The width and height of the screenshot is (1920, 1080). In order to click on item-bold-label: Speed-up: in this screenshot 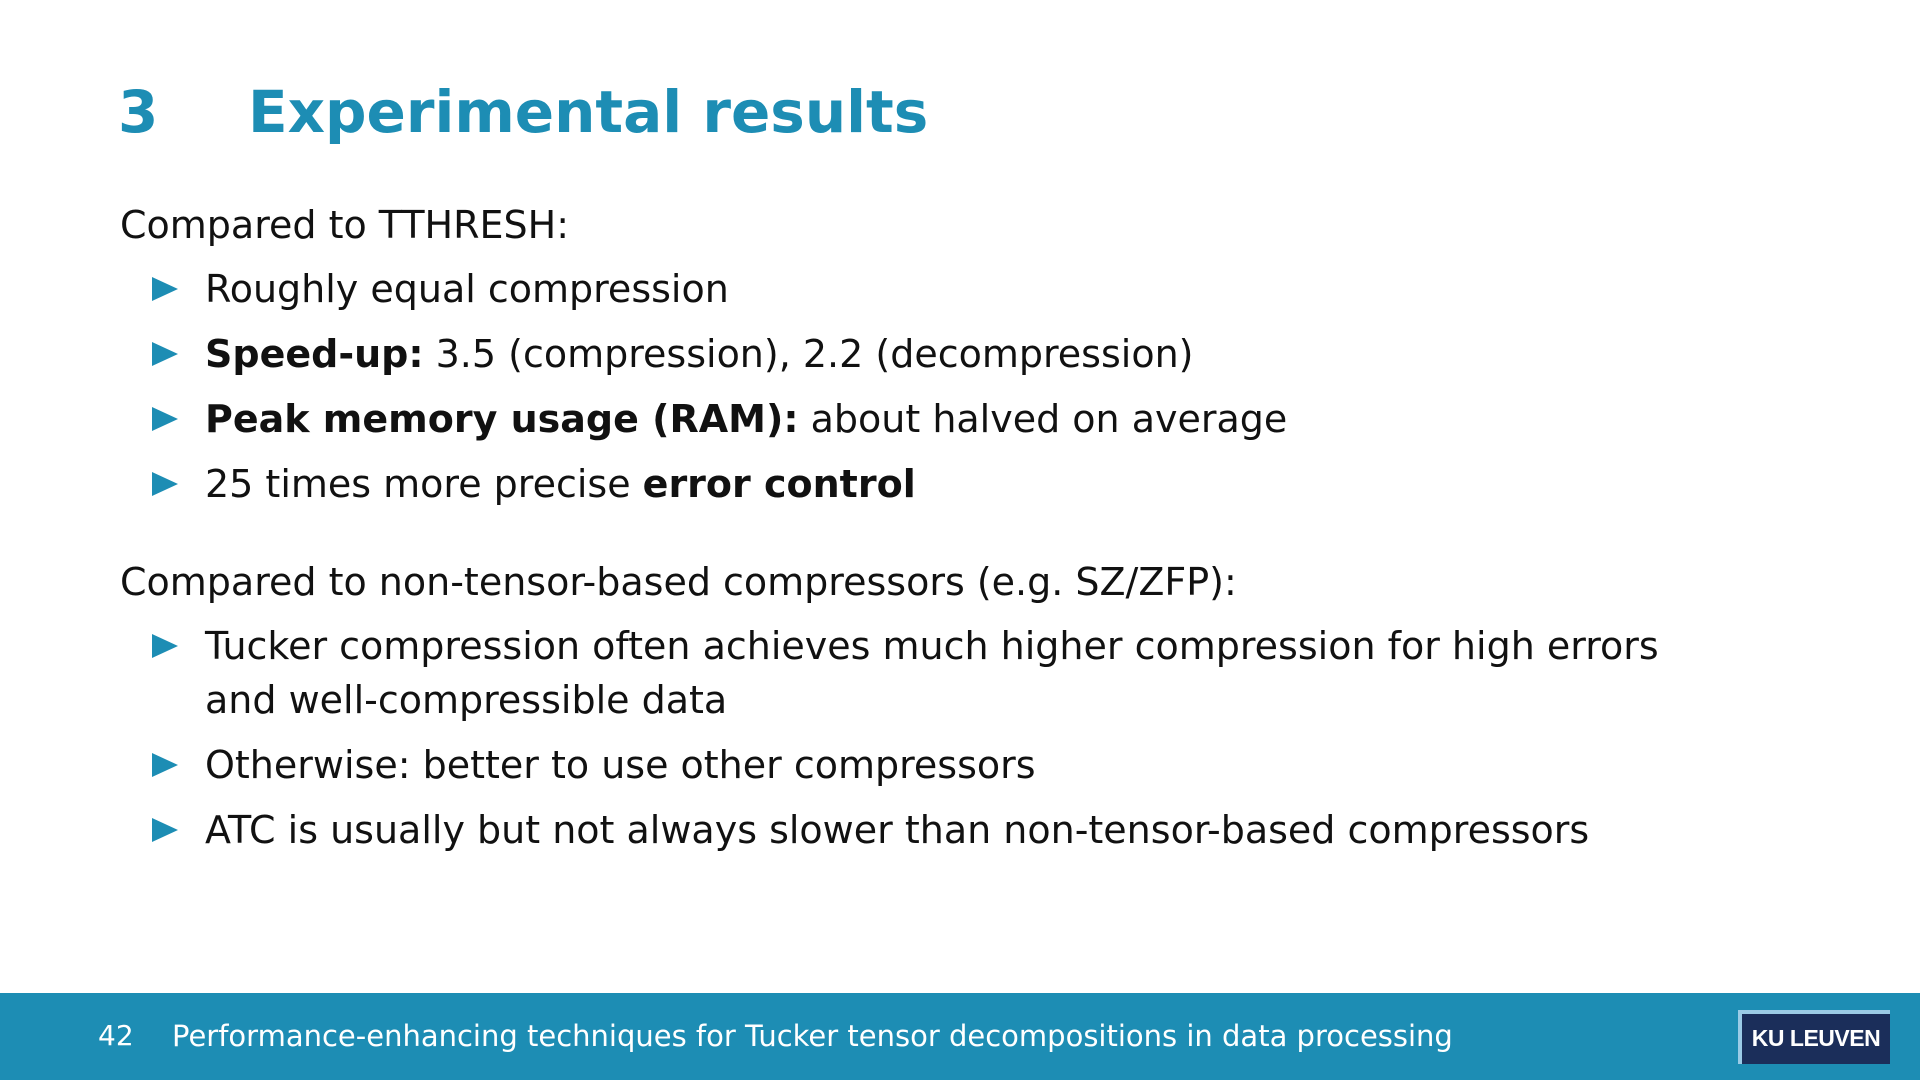, I will do `click(314, 354)`.